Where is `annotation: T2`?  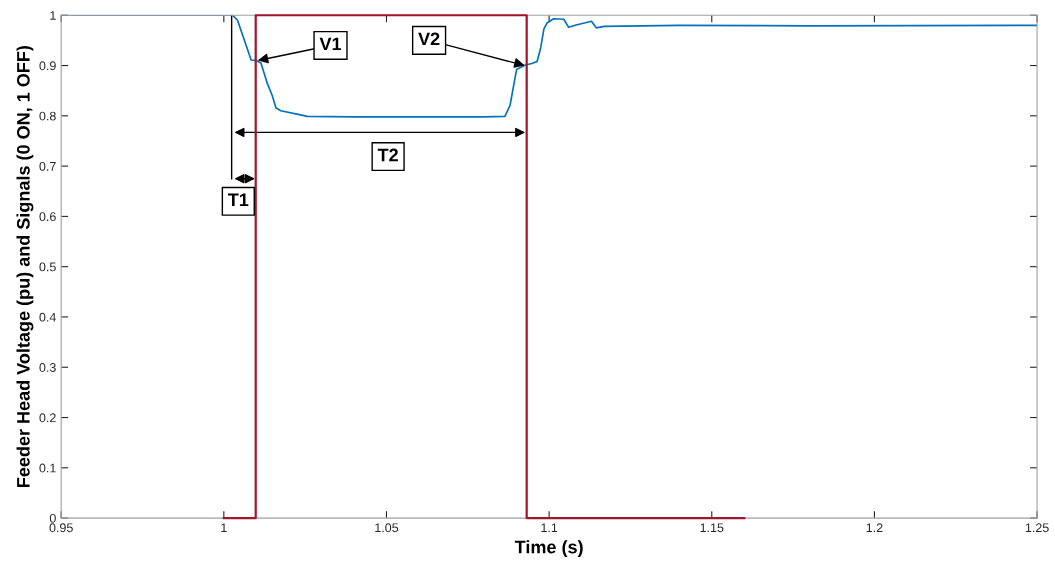
annotation: T2 is located at coordinates (387, 155).